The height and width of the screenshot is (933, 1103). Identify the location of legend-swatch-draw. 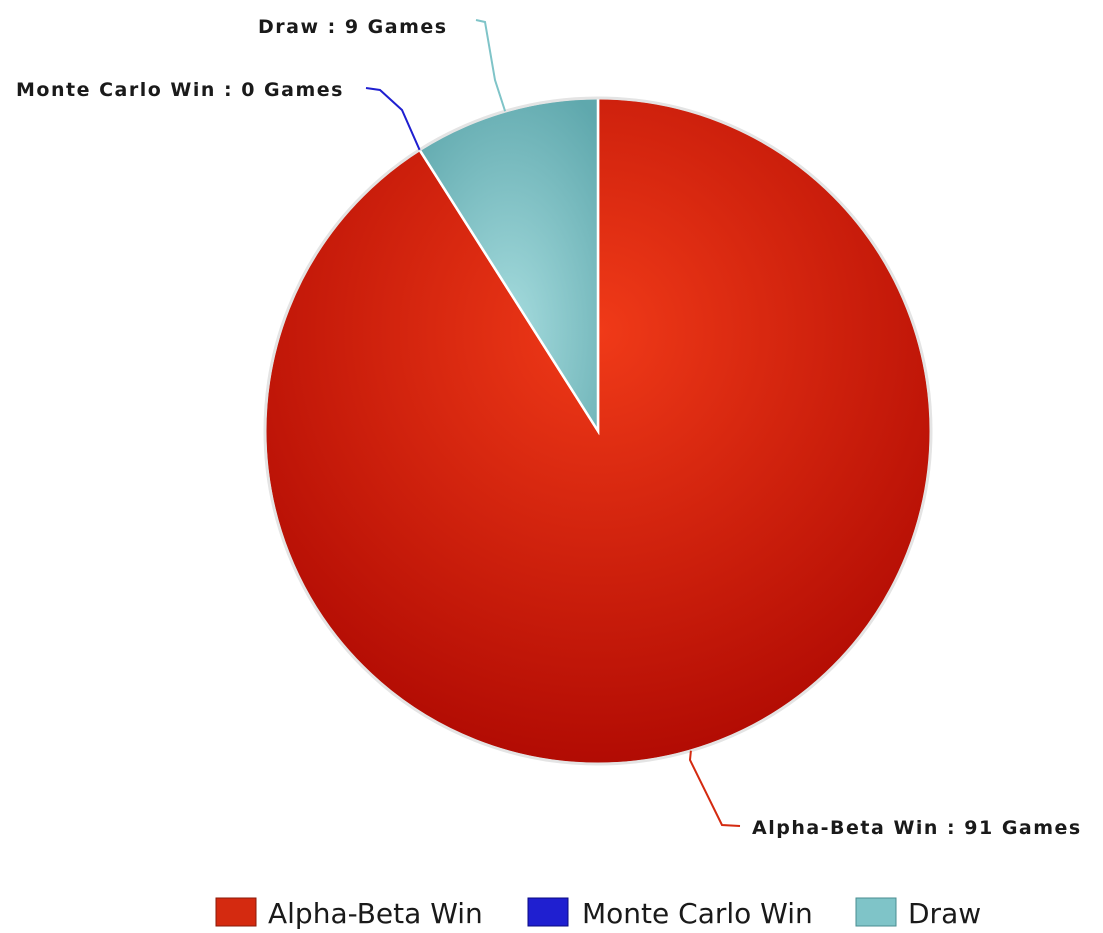
(876, 912).